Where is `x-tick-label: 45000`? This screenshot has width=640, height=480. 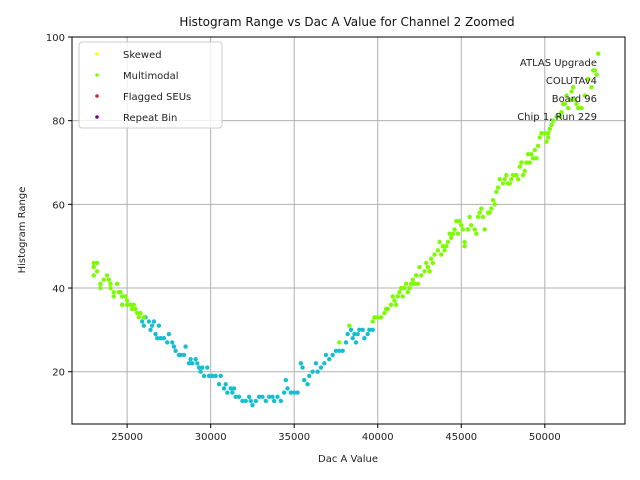 x-tick-label: 45000 is located at coordinates (461, 437).